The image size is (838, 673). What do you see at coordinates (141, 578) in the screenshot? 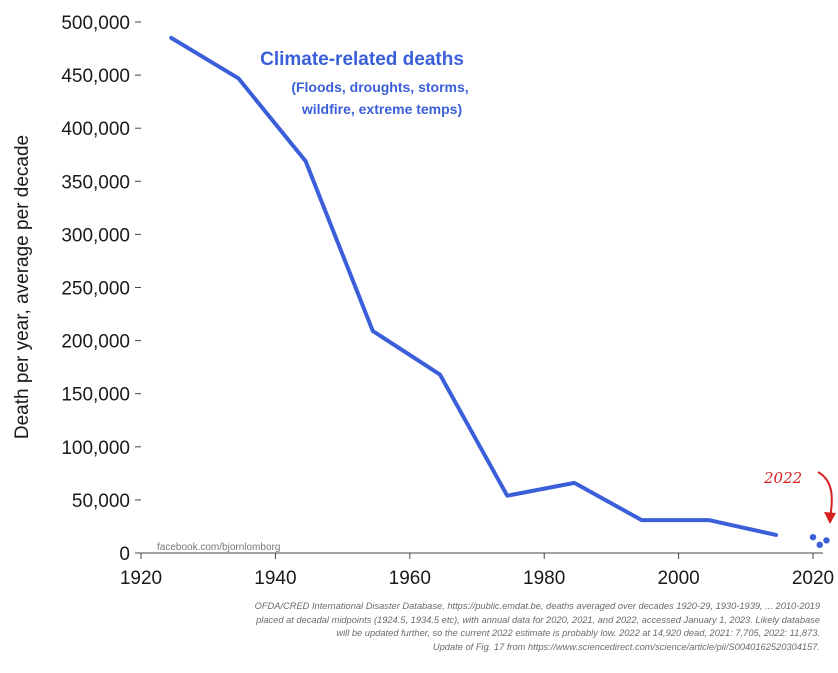
I see `x-tick-label: 1920` at bounding box center [141, 578].